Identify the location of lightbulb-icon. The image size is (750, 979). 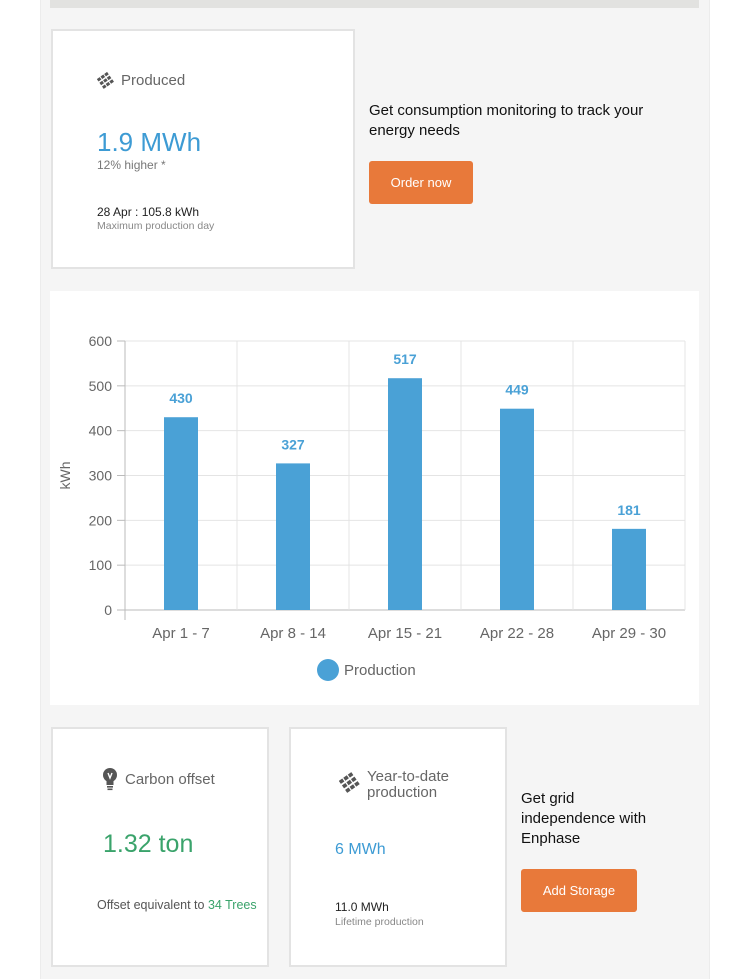
(110, 779).